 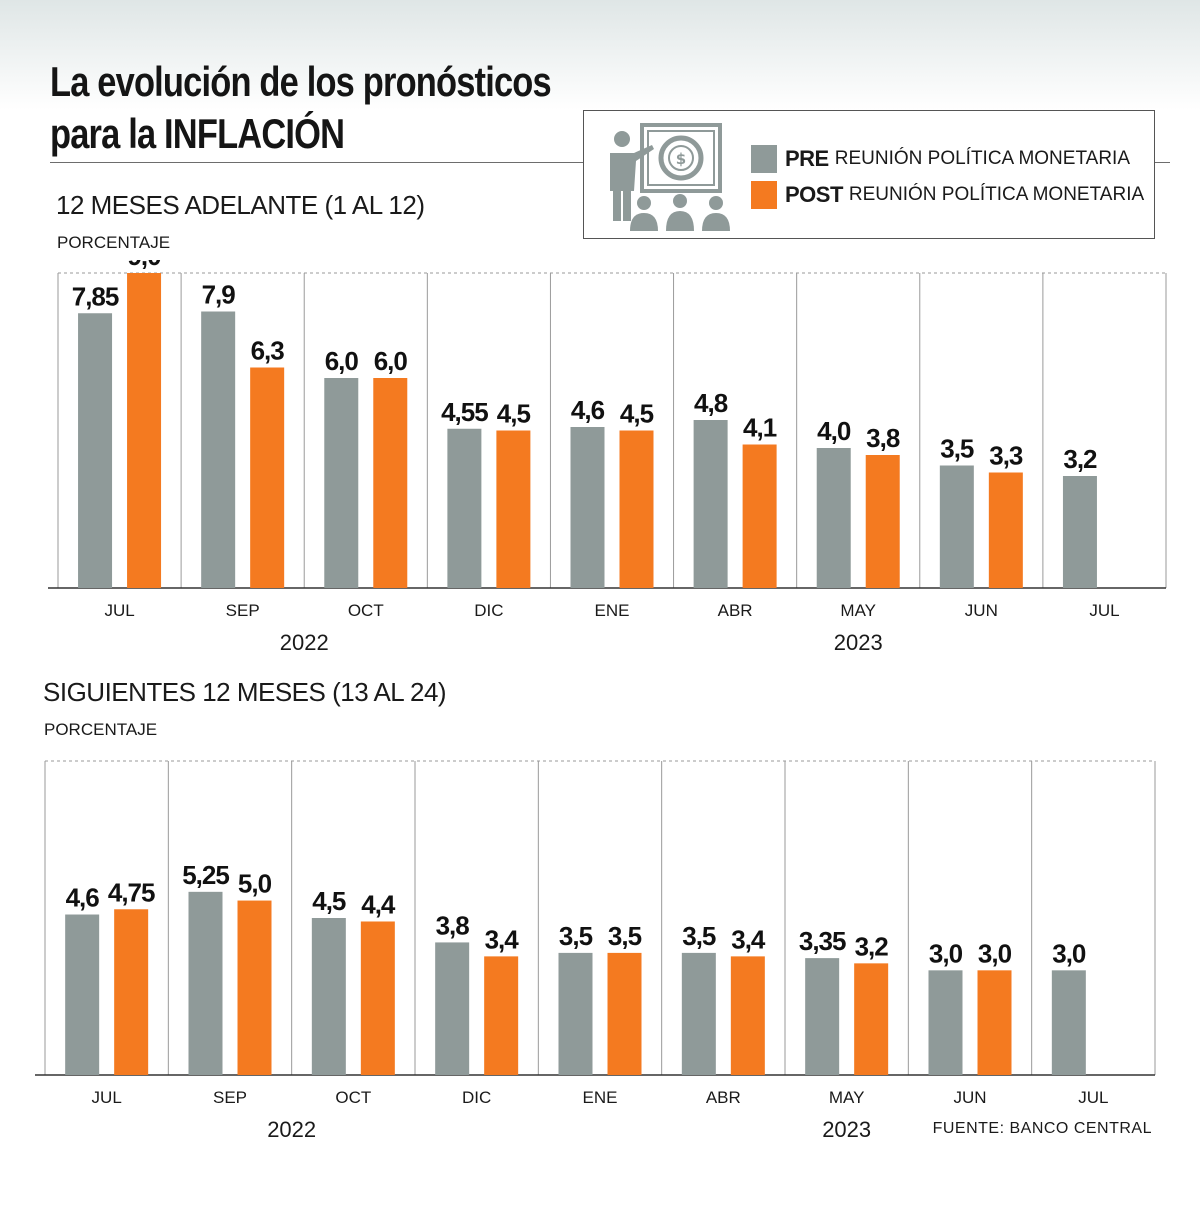 What do you see at coordinates (814, 194) in the screenshot?
I see `legend-key-post: POST` at bounding box center [814, 194].